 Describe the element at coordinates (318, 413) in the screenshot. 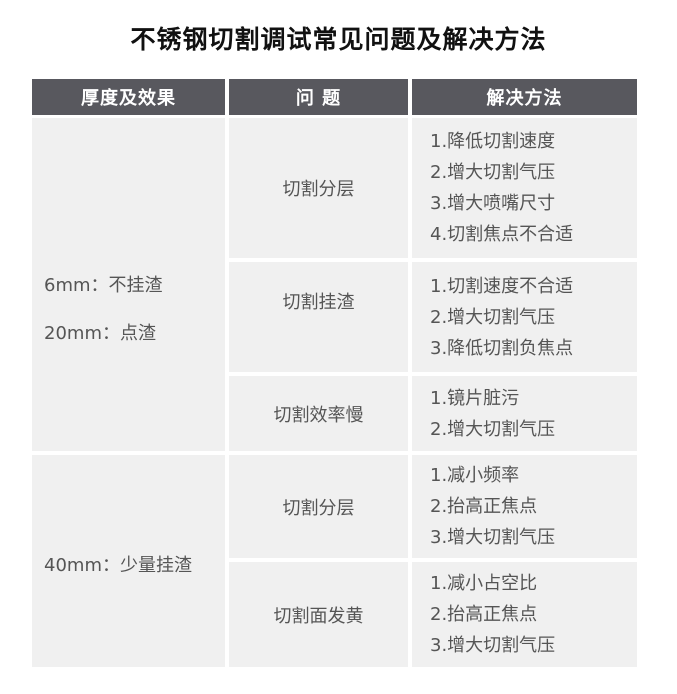

I see `problem-cell: 切割效率慢` at that location.